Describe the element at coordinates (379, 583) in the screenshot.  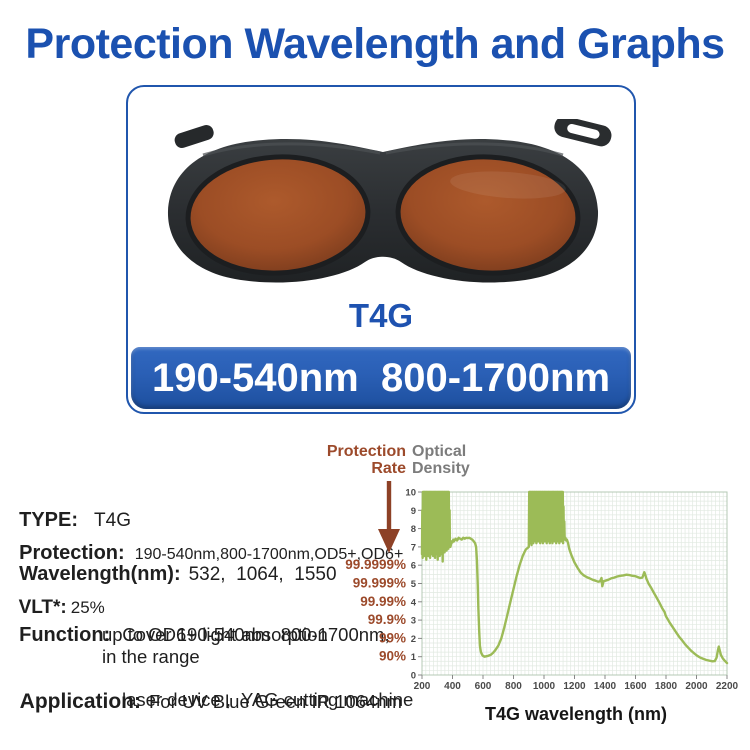
I see `svg-text: 99.999%` at that location.